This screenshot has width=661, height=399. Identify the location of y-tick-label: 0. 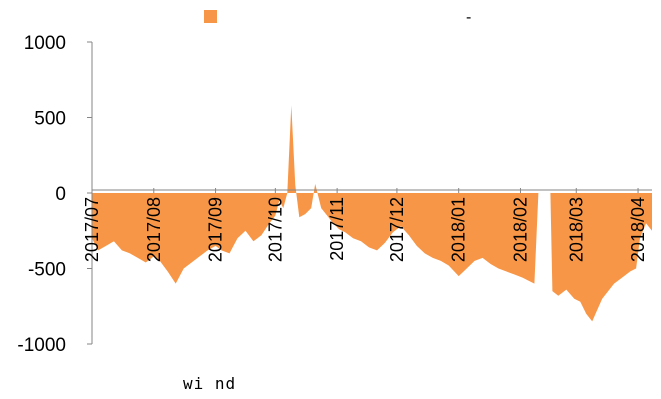
(60, 194).